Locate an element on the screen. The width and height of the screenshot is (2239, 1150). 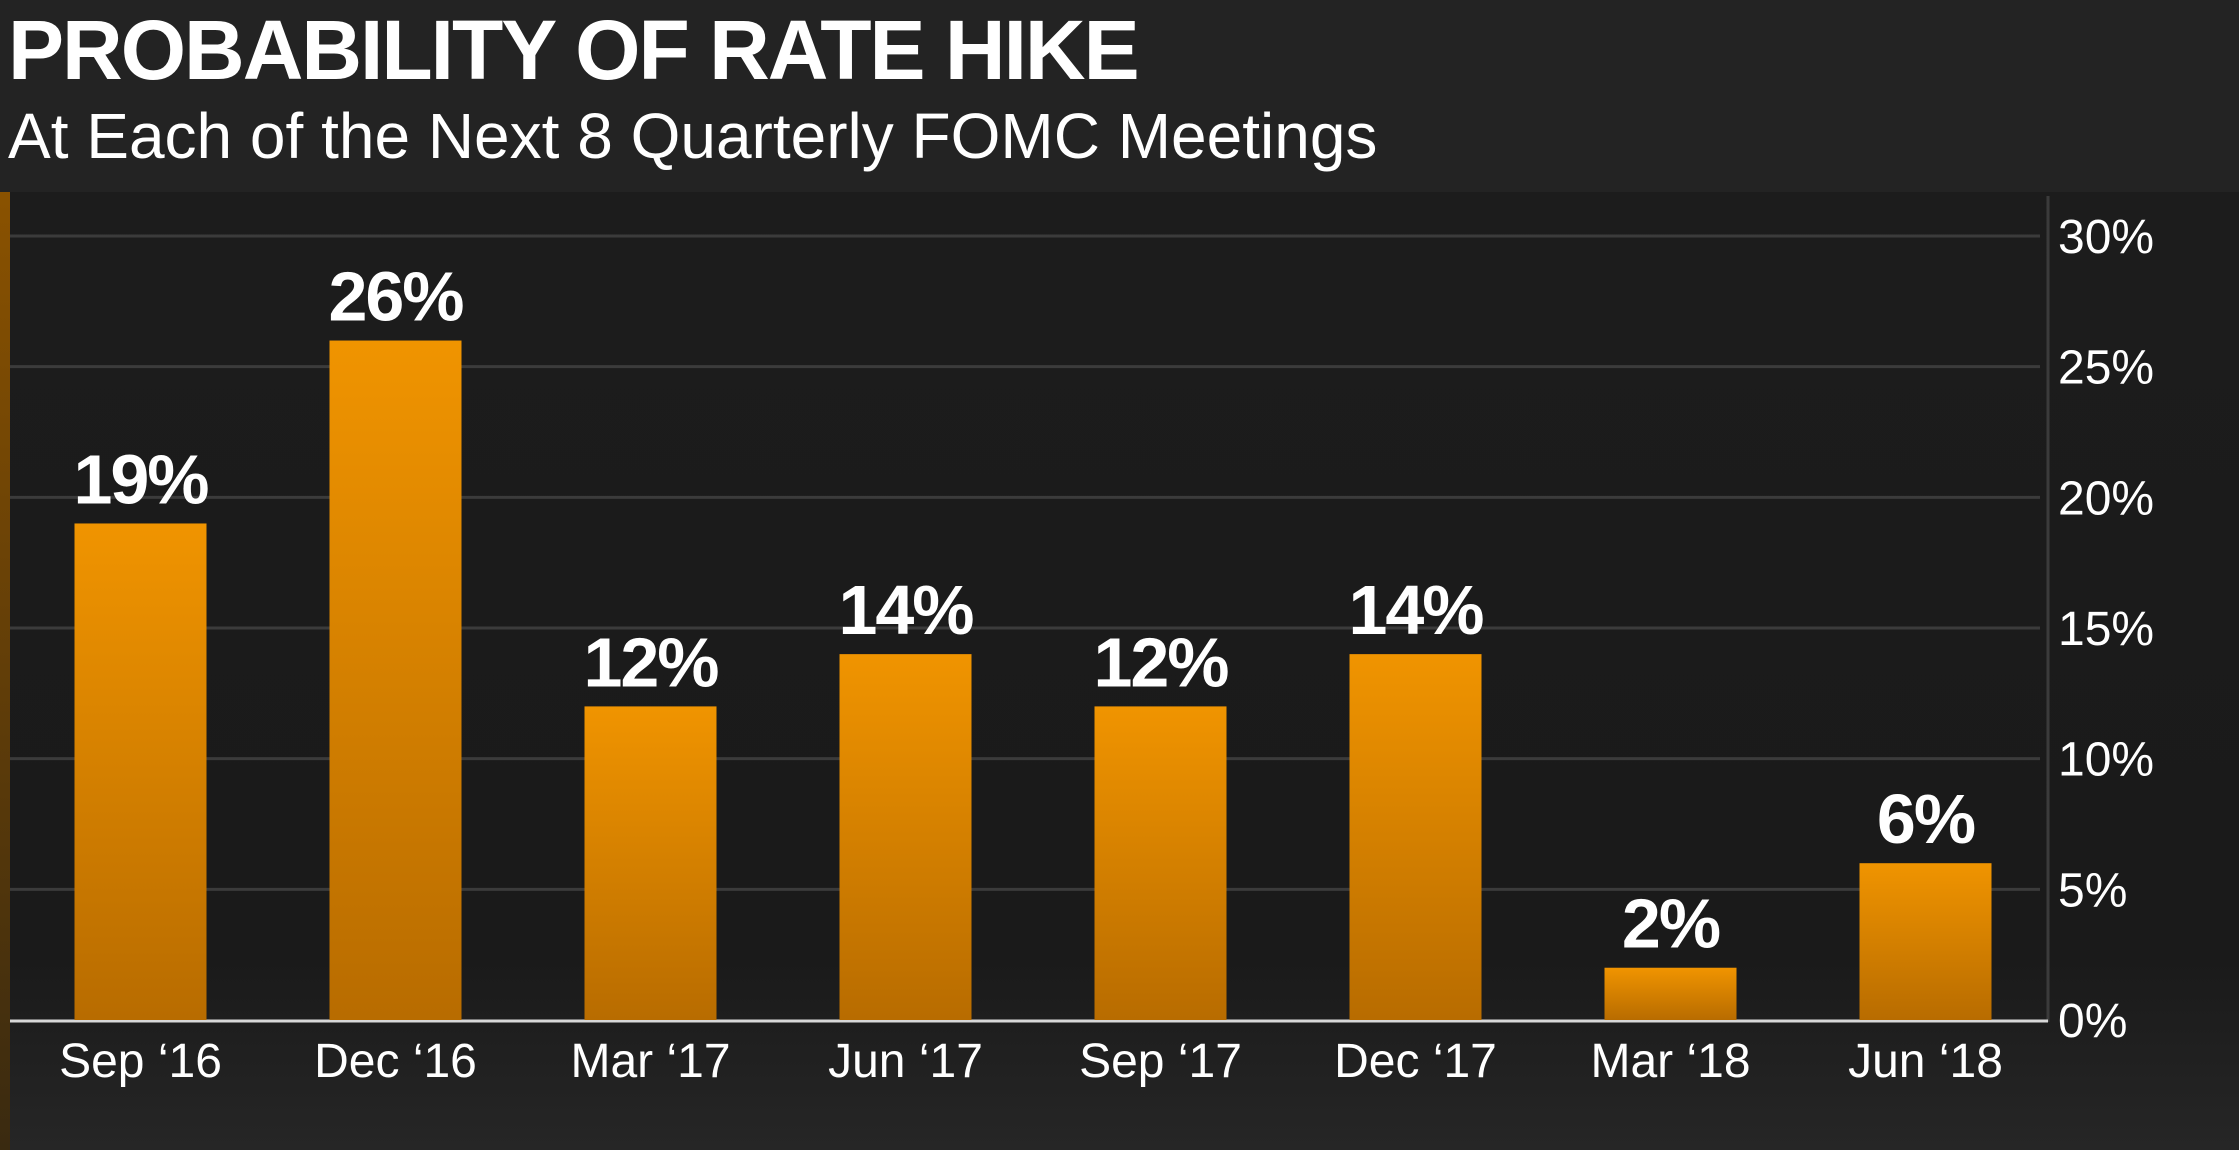
data-label: 26% is located at coordinates (395, 297).